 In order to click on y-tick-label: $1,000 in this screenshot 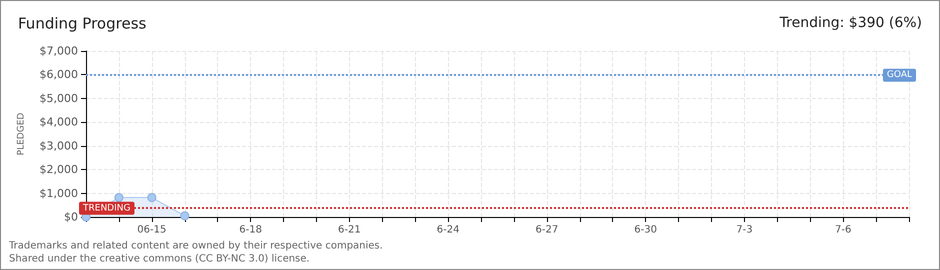, I will do `click(59, 193)`.